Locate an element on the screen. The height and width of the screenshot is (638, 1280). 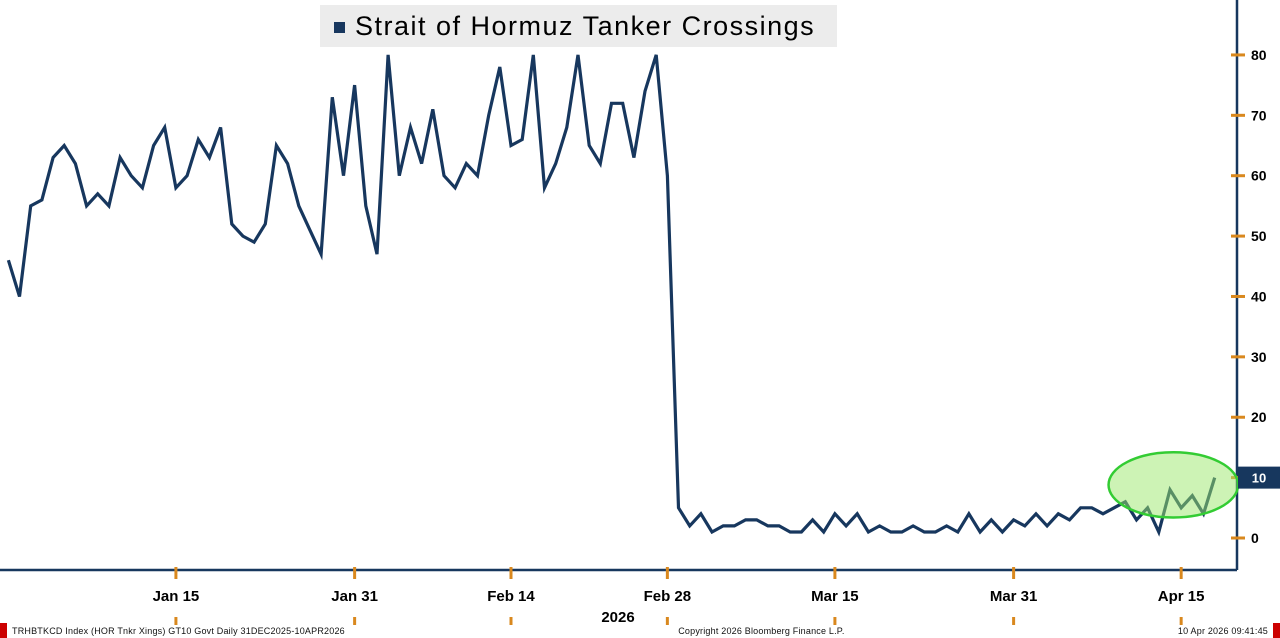
y-tick-label: 70 is located at coordinates (1259, 115).